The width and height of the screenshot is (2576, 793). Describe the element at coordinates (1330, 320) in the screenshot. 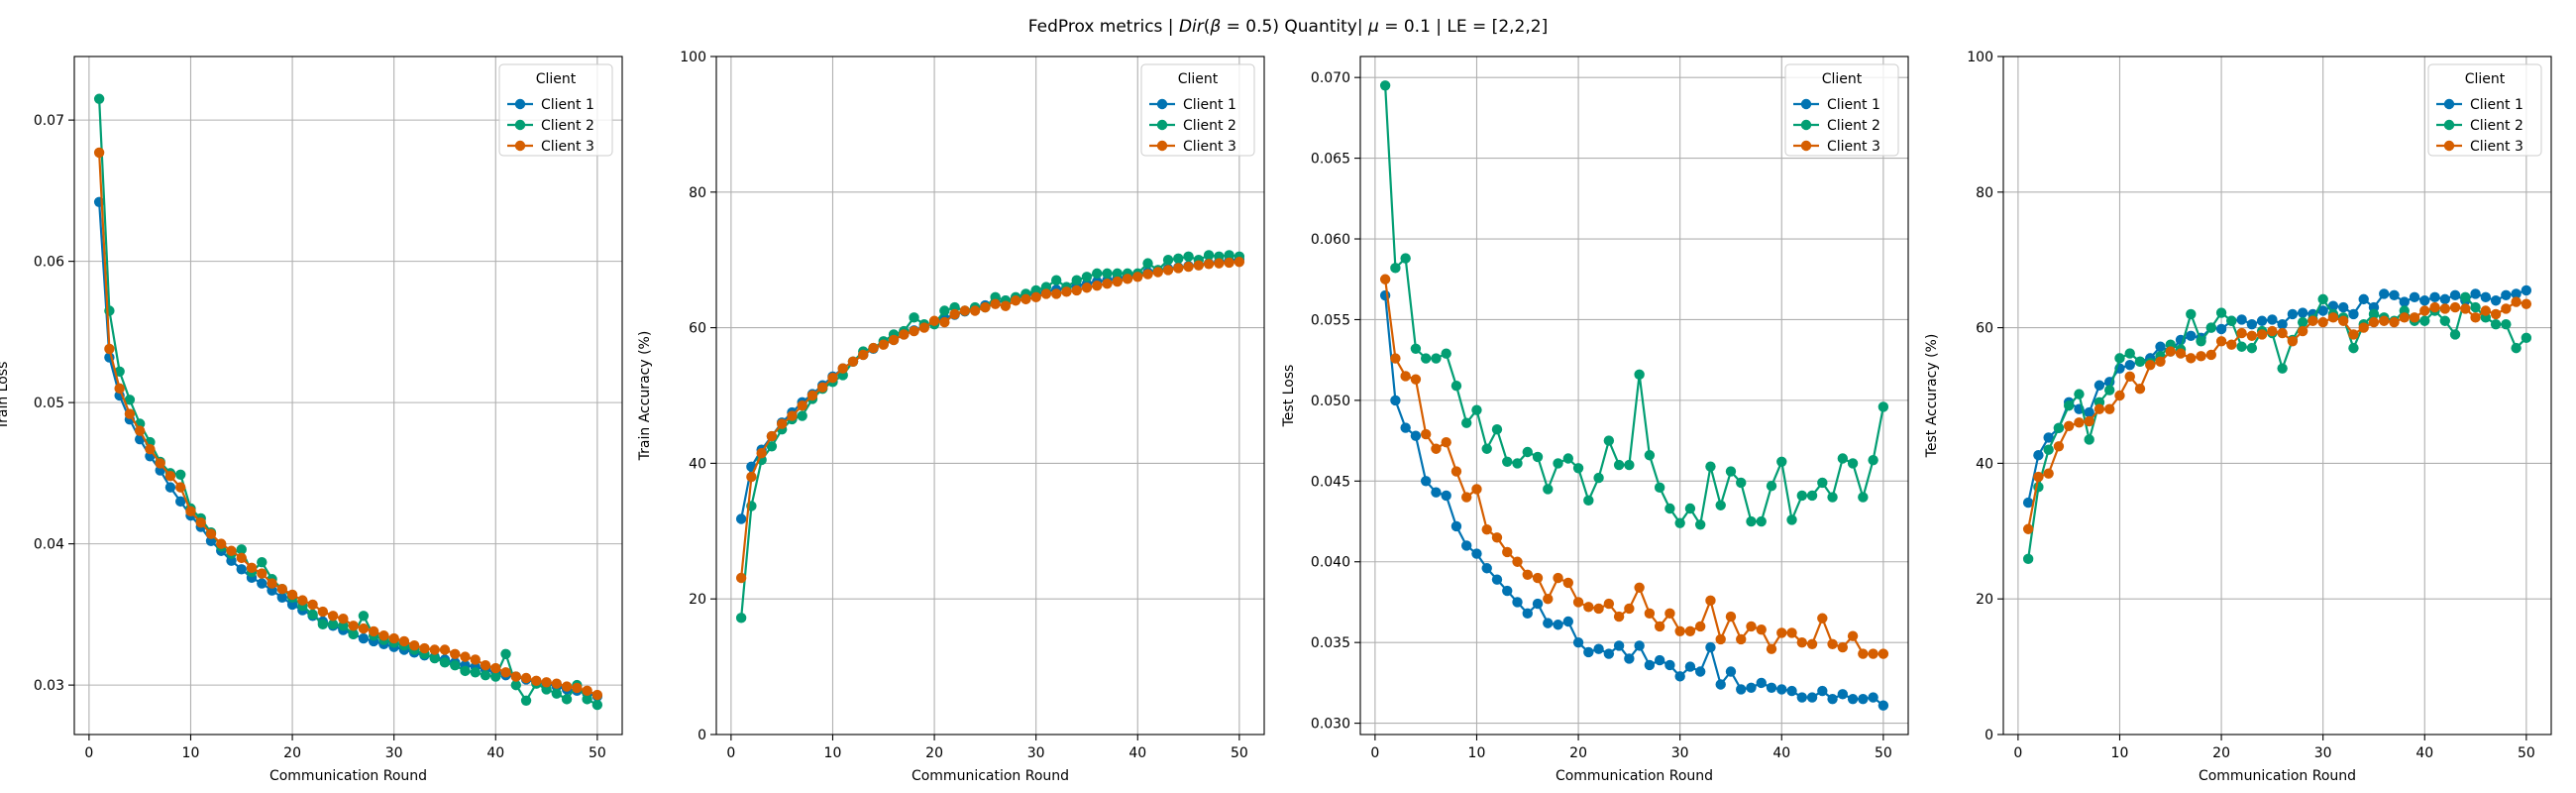

I see `y-tick-label: 0.055` at that location.